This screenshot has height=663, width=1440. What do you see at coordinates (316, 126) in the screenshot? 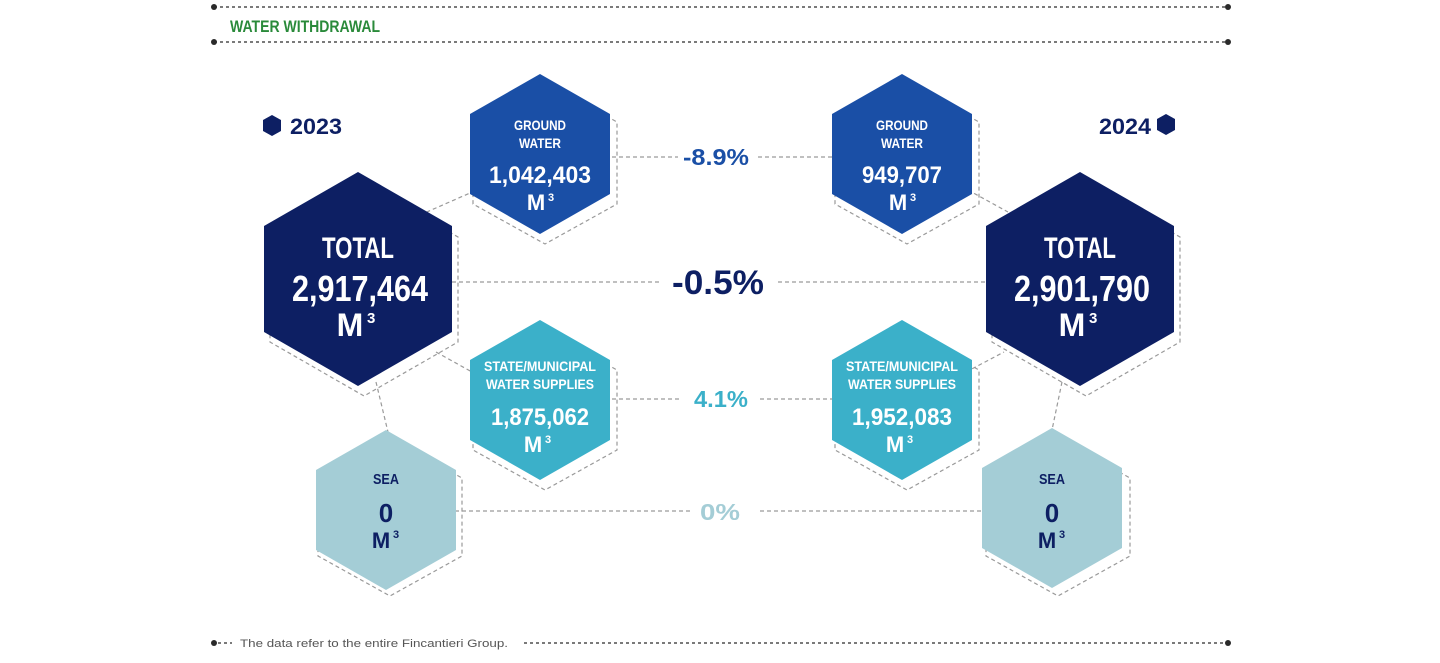
I see `svg-text: 2023` at bounding box center [316, 126].